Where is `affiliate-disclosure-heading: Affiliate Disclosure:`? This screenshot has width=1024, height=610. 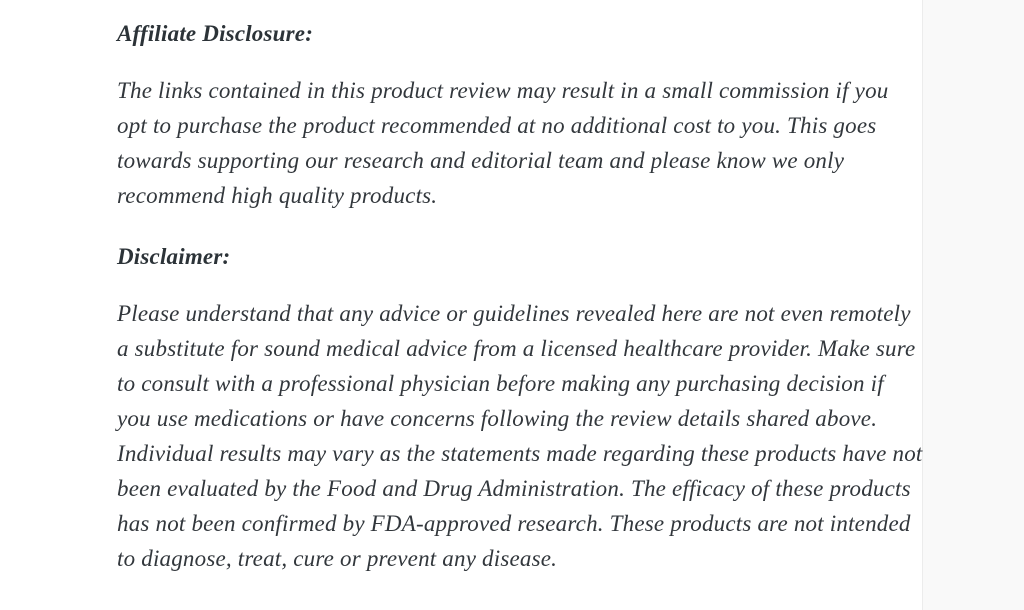 affiliate-disclosure-heading: Affiliate Disclosure: is located at coordinates (215, 33).